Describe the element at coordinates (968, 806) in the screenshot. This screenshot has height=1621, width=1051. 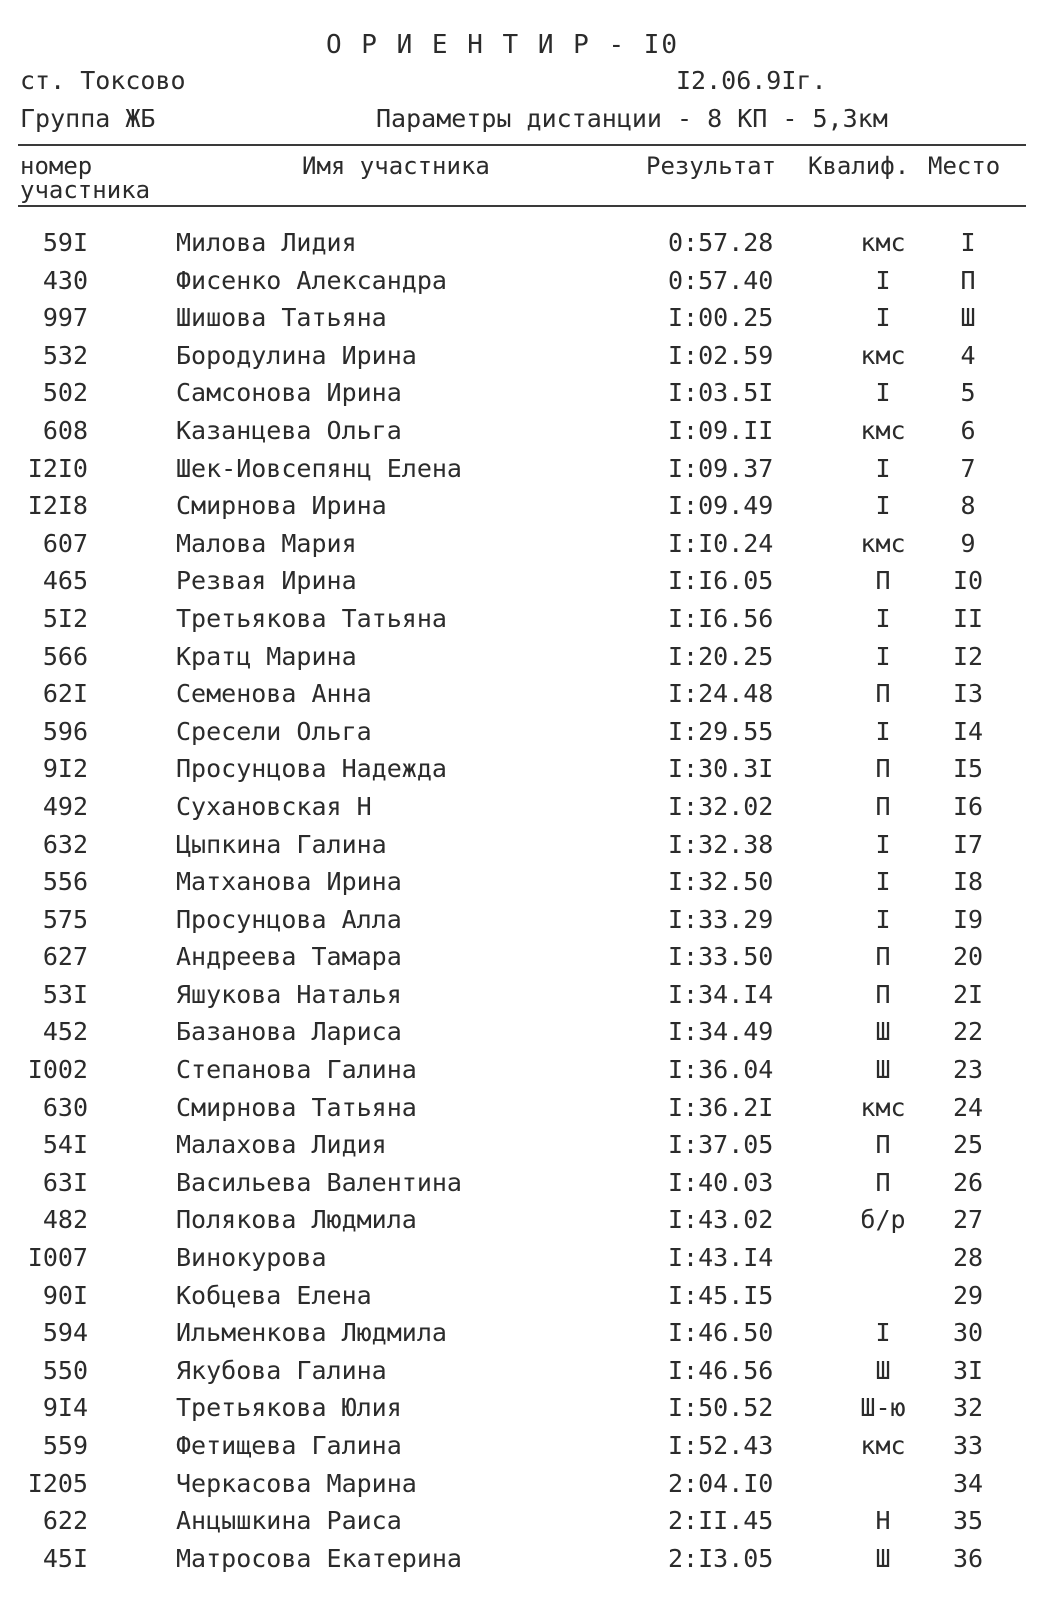
I see `place: I6` at that location.